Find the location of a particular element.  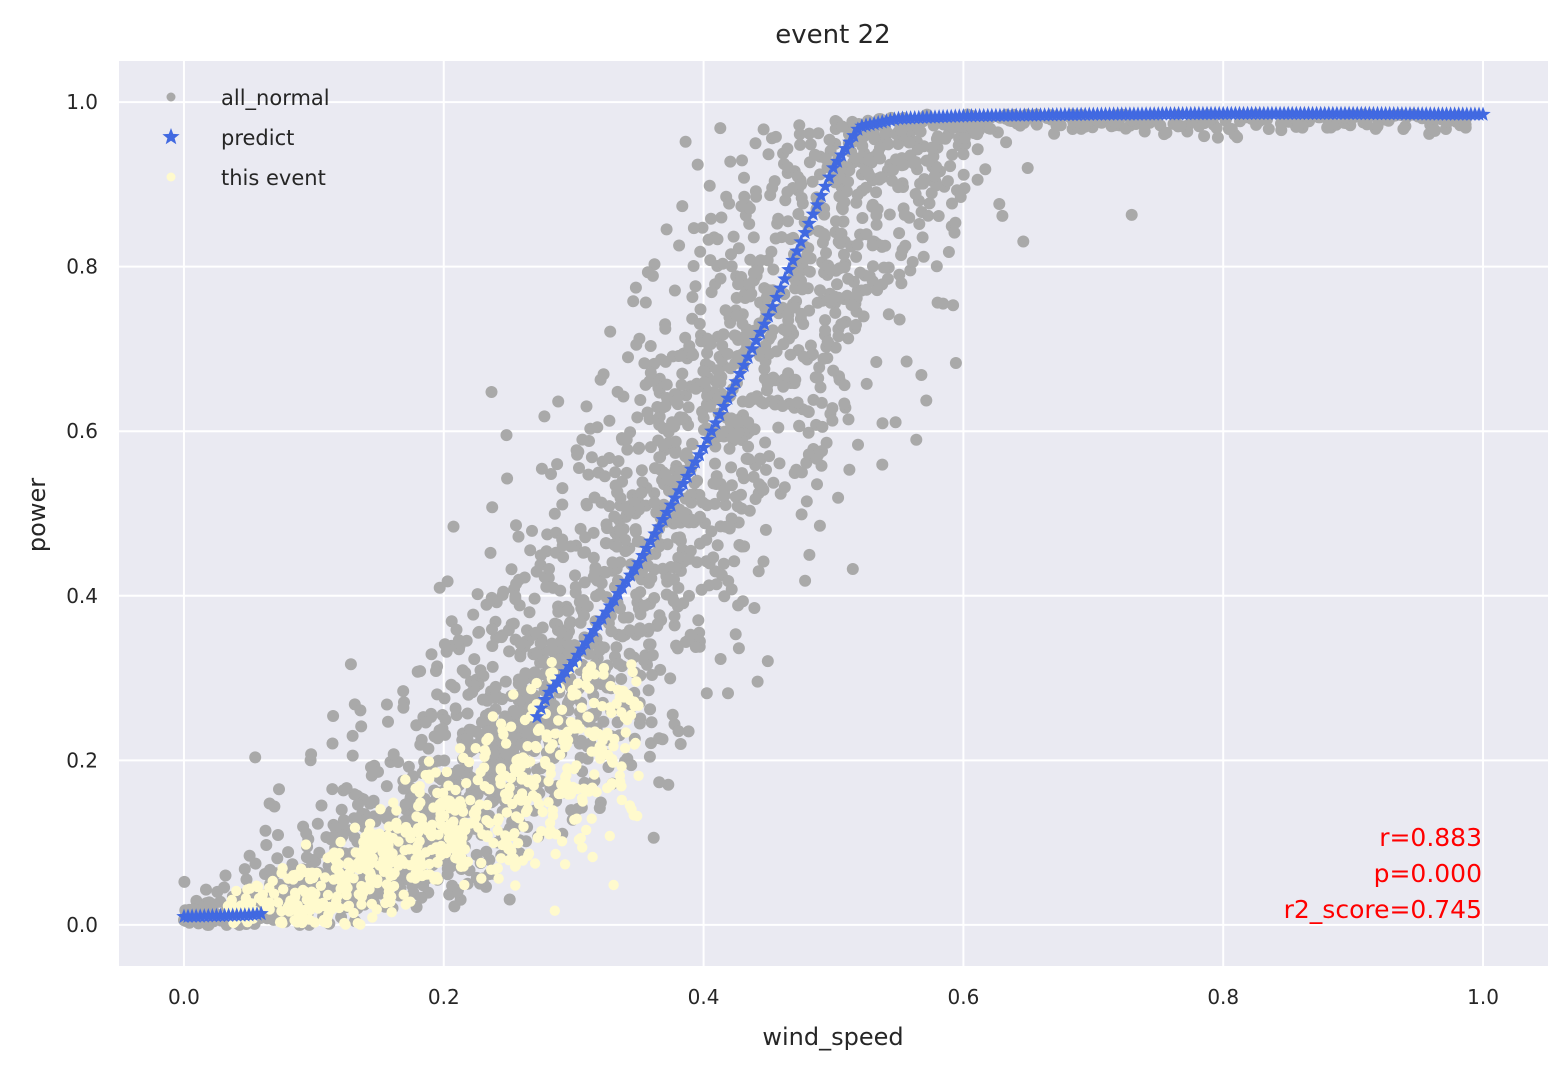

this-event-points is located at coordinates (432, 793).